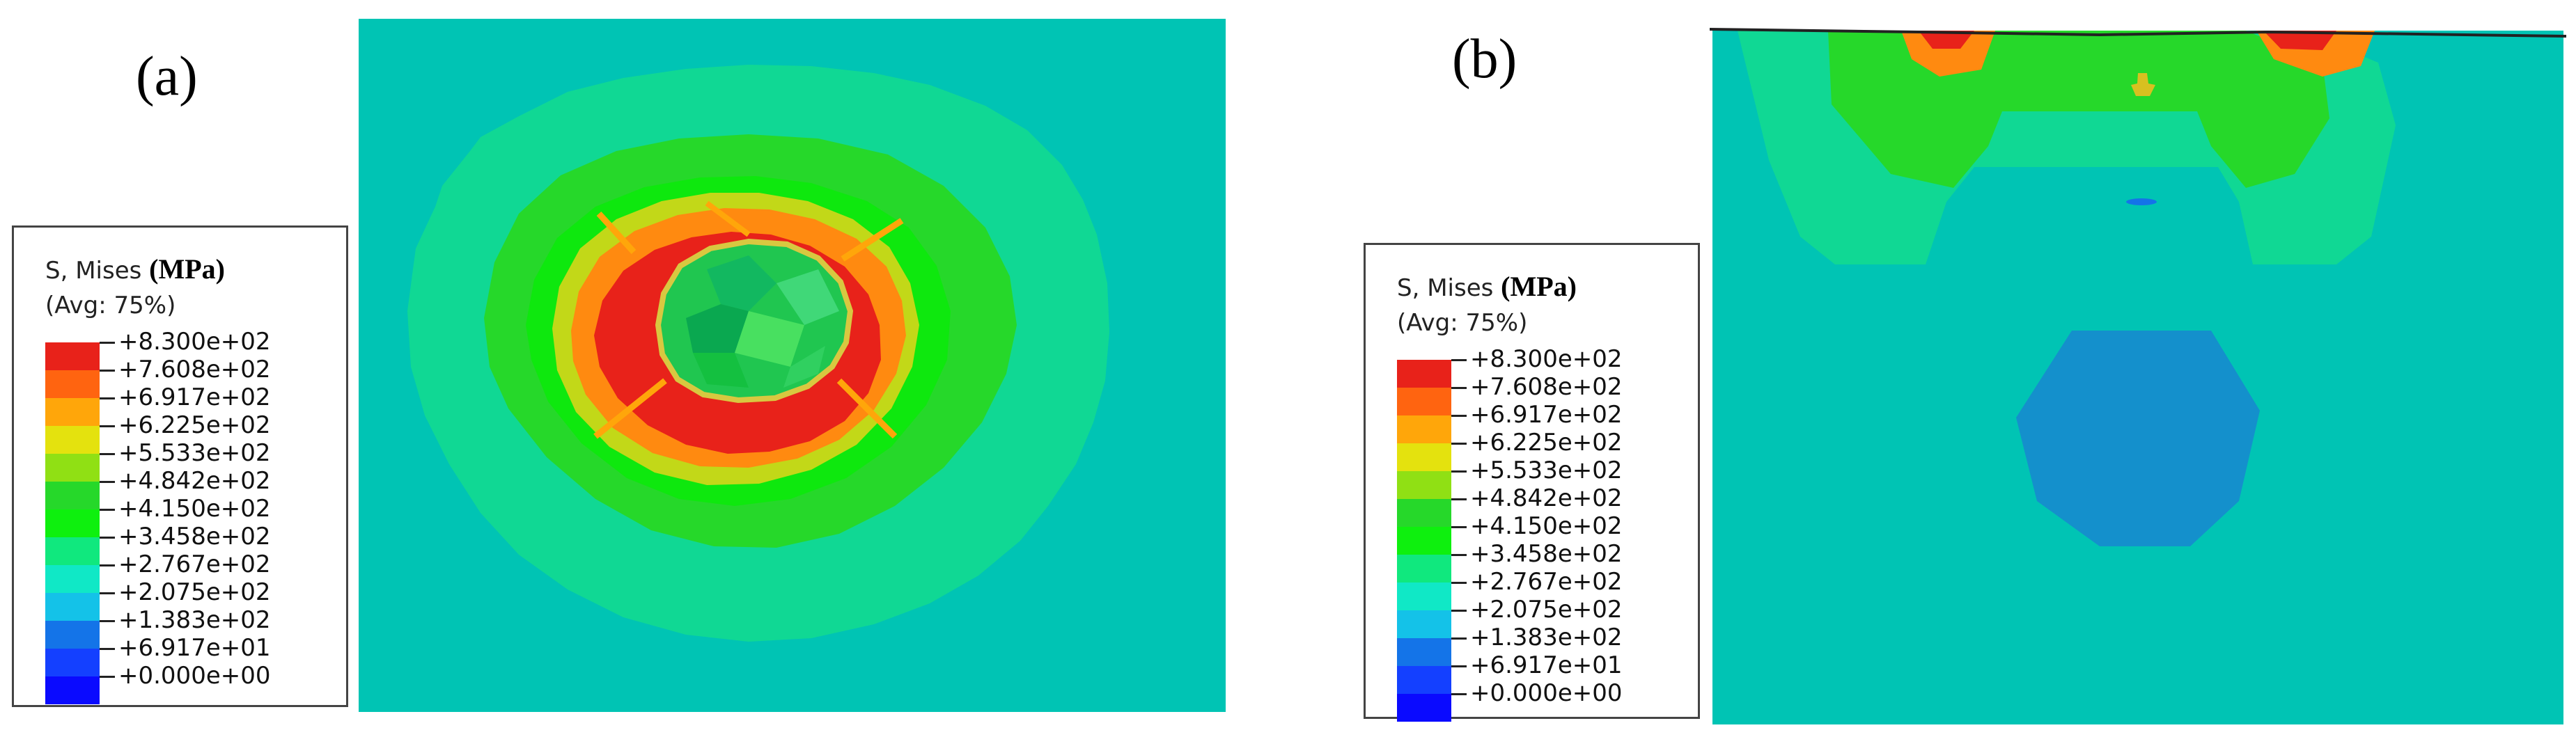 This screenshot has width=2576, height=737. What do you see at coordinates (2138, 33) in the screenshot?
I see `deformed-surface` at bounding box center [2138, 33].